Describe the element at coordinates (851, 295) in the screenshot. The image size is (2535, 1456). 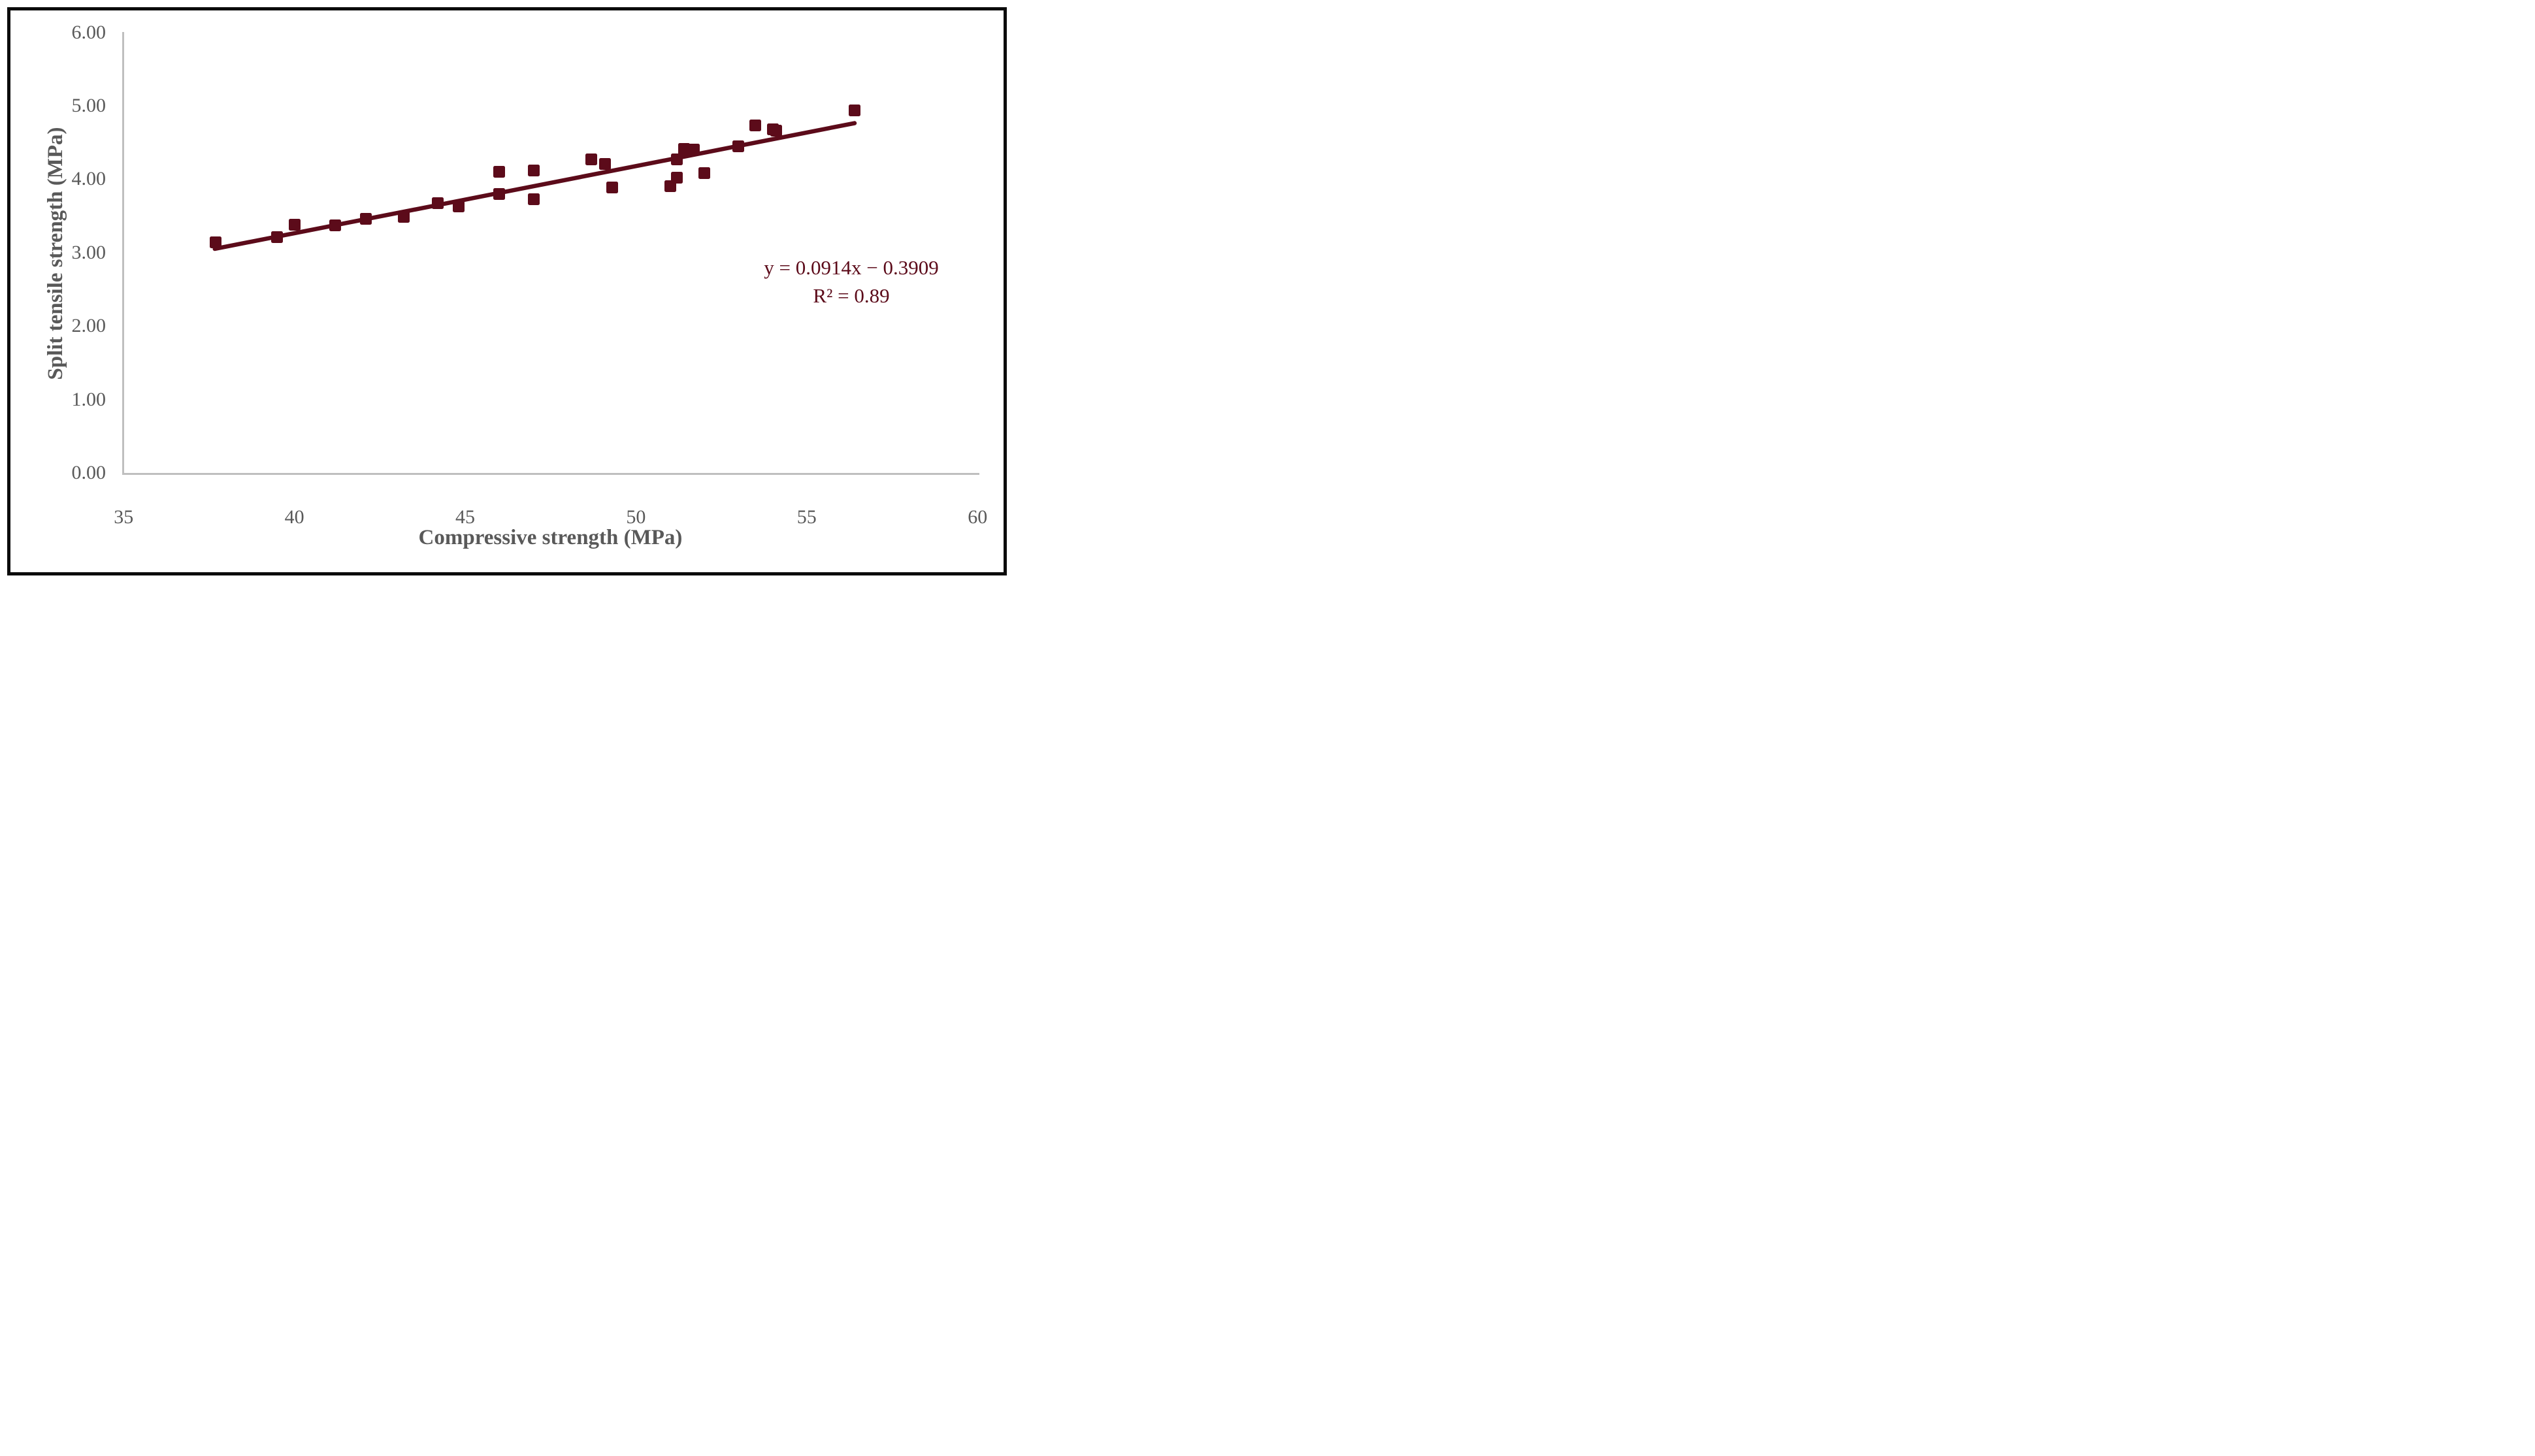
I see `trendline-r-squared-text: R² = 0.89` at that location.